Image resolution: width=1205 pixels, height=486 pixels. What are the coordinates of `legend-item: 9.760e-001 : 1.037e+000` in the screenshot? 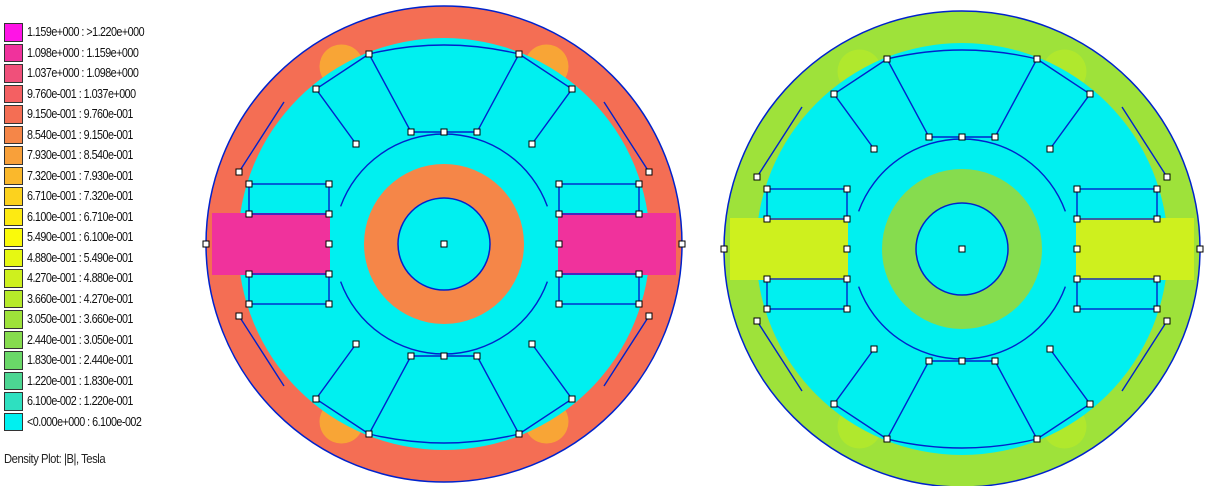 It's located at (104, 94).